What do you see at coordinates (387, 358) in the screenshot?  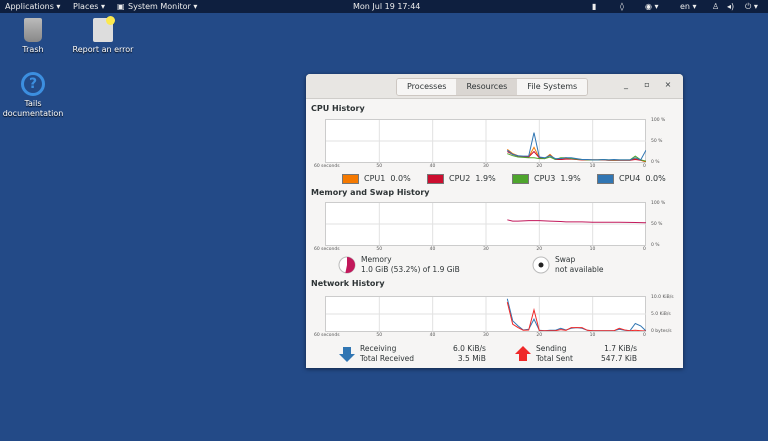 I see `total-received-label: Total Received` at bounding box center [387, 358].